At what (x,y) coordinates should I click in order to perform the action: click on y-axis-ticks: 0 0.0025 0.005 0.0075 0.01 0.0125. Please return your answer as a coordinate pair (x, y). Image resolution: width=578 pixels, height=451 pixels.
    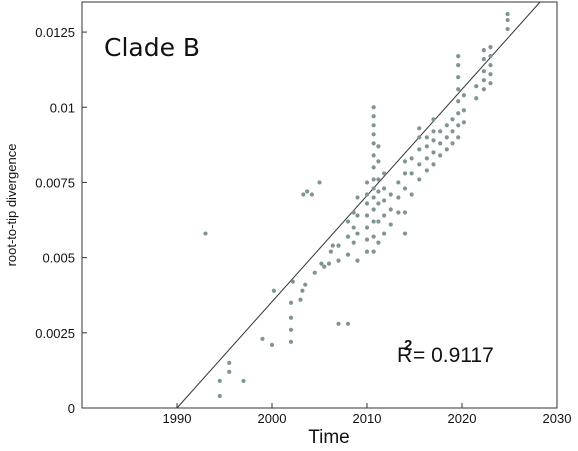
    Looking at the image, I should click on (61, 220).